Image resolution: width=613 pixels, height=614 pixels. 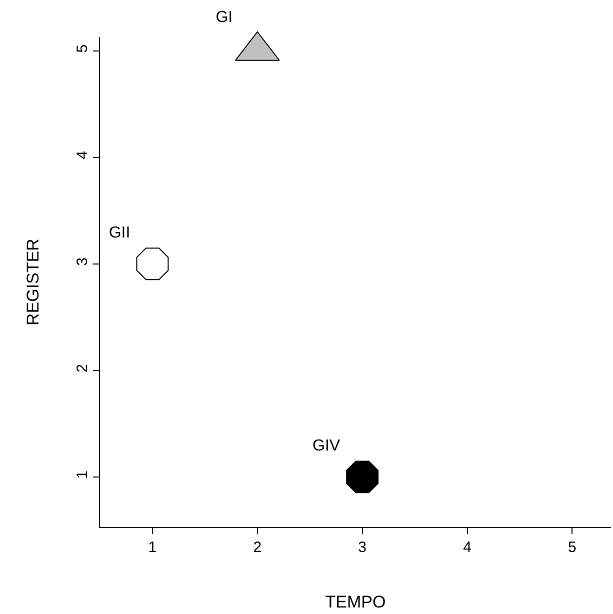 I want to click on x-tick-label: 1, so click(x=152, y=547).